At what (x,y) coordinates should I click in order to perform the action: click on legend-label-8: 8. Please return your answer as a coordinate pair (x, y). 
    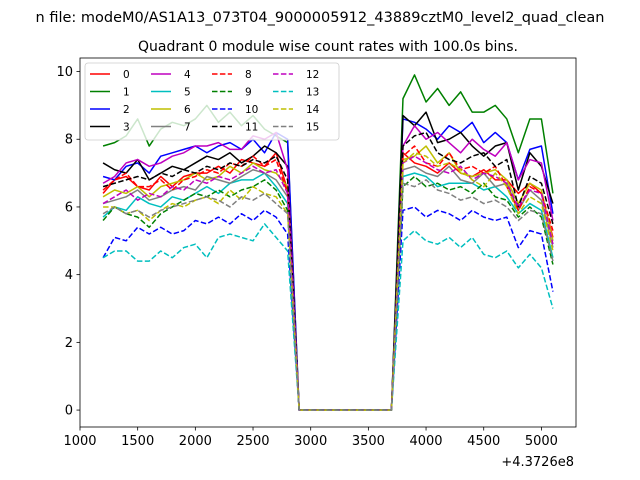
    Looking at the image, I should click on (248, 75).